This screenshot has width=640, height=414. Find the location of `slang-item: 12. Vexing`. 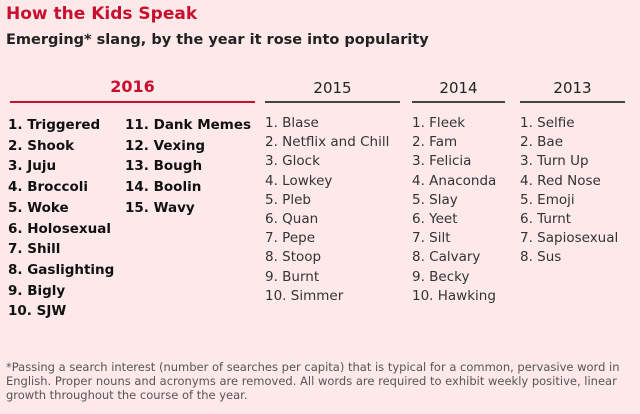

slang-item: 12. Vexing is located at coordinates (165, 145).